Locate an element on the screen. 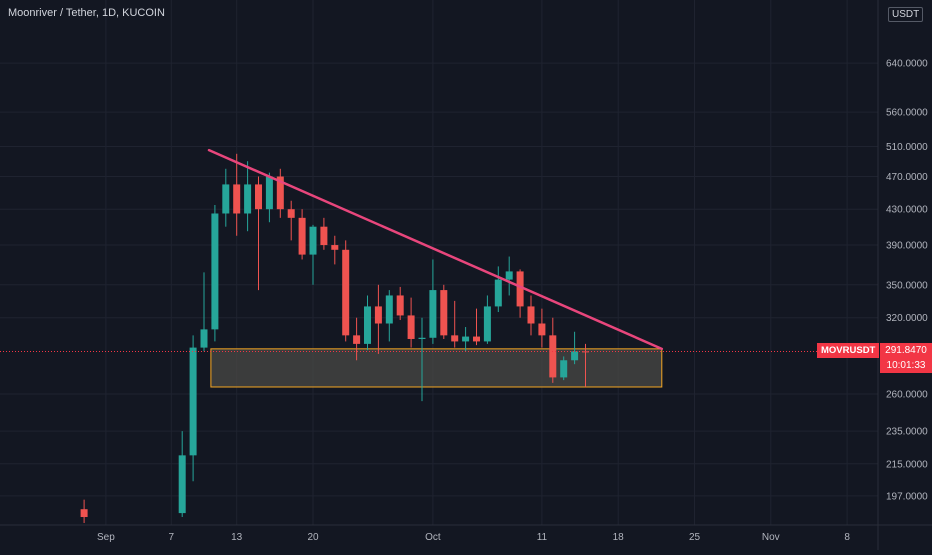  price-axis-label: 560.0000 is located at coordinates (907, 113).